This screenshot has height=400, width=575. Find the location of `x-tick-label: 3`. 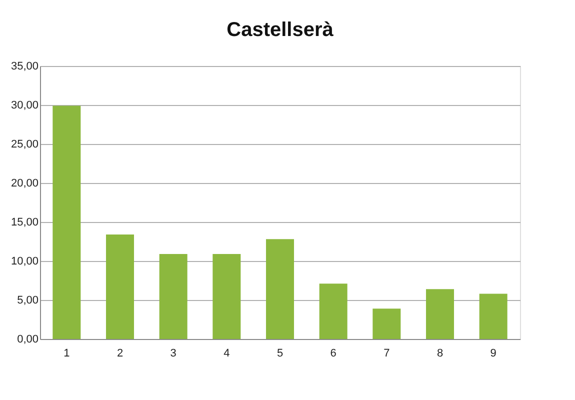

x-tick-label: 3 is located at coordinates (173, 354).